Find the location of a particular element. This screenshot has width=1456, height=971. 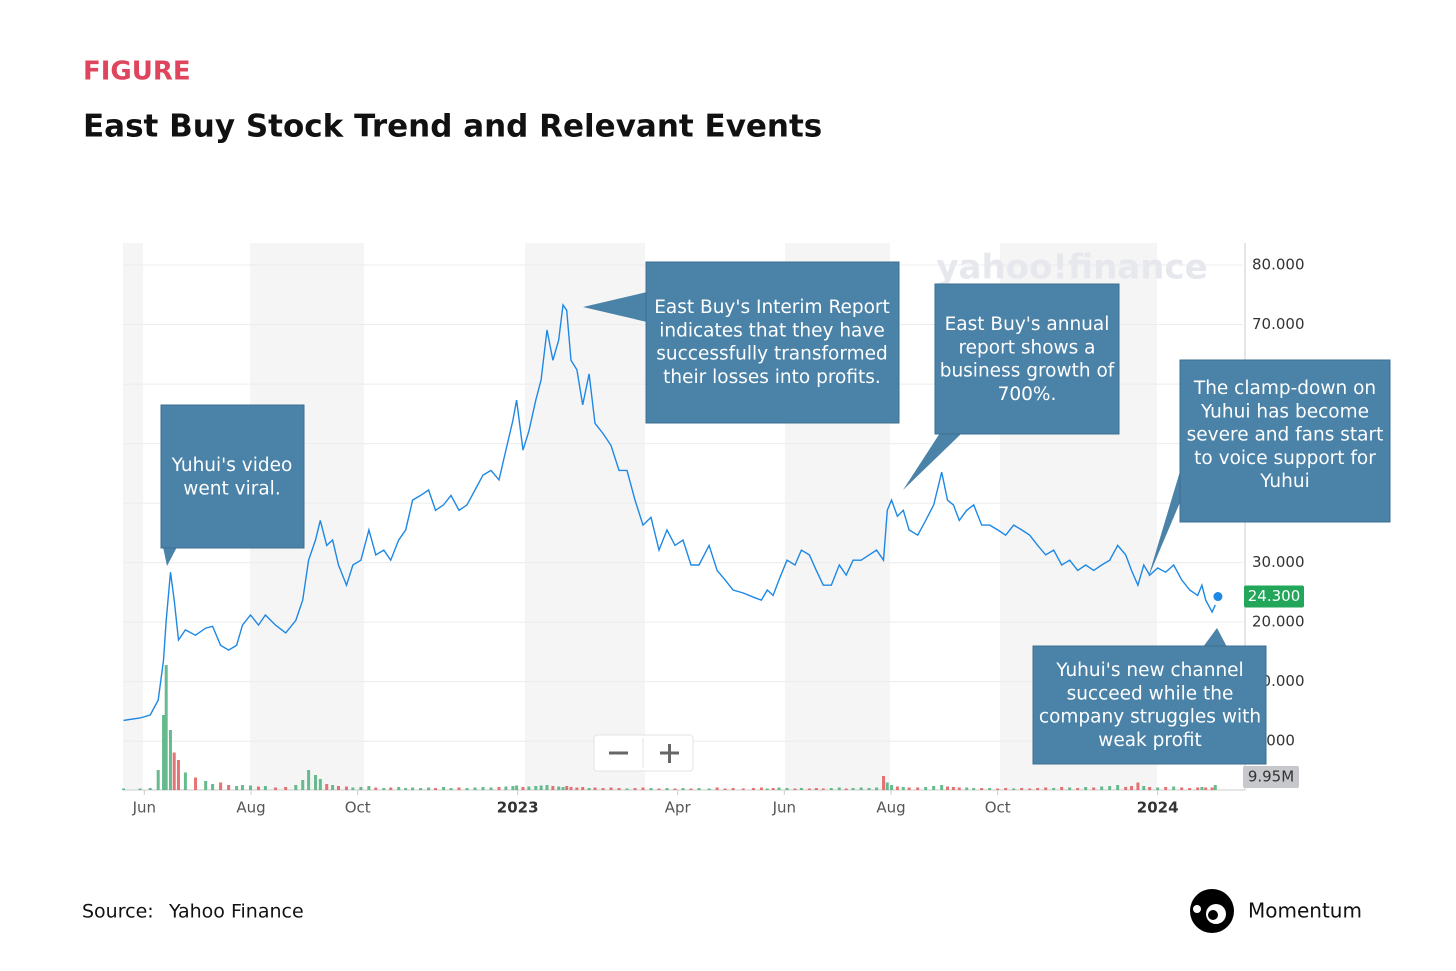

source: Yahoo Finance is located at coordinates (236, 912).